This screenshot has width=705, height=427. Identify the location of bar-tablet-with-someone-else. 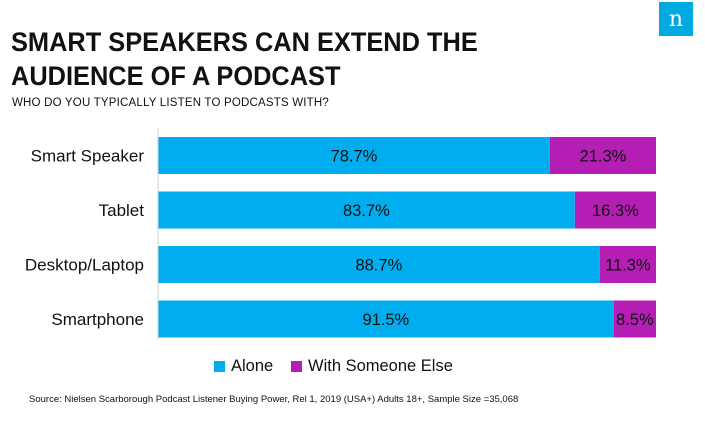
(615, 210).